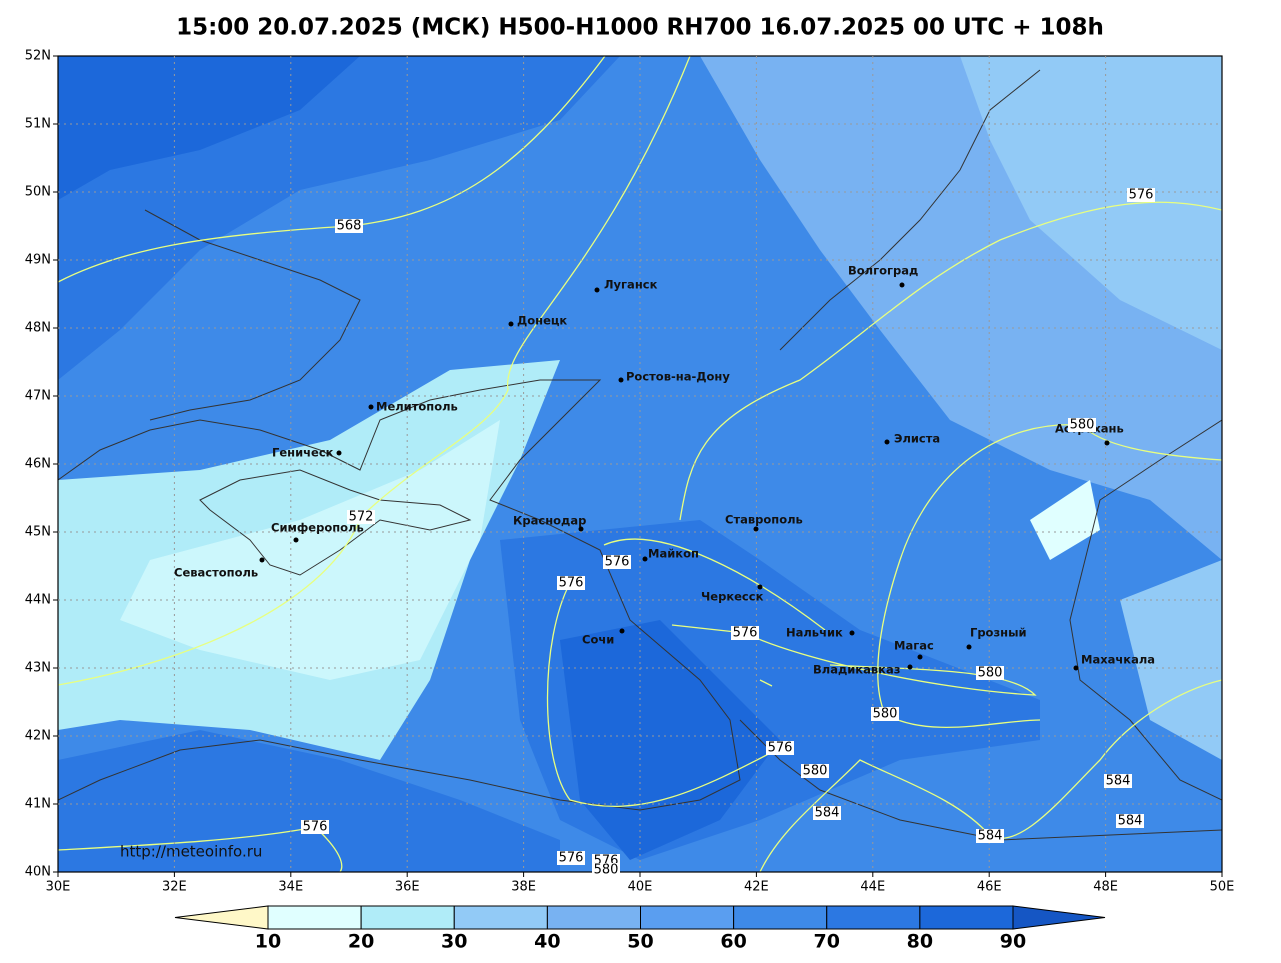 Image resolution: width=1281 pixels, height=963 pixels. I want to click on city-label: Ставрополь, so click(764, 520).